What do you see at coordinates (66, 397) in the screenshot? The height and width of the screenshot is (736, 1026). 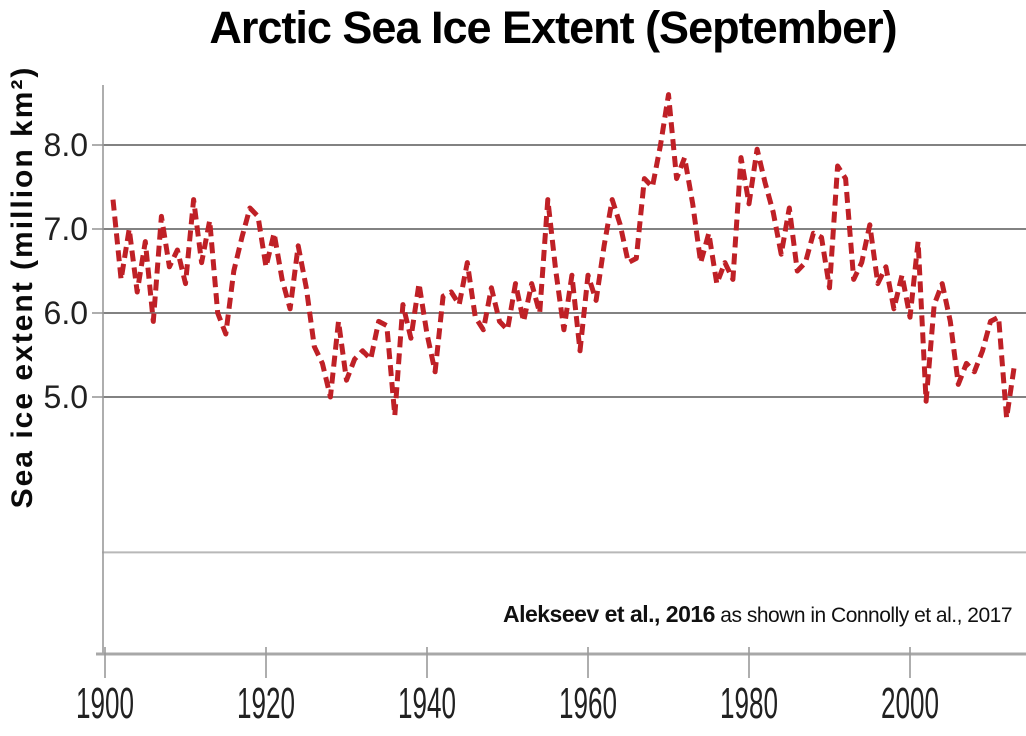 I see `y-tick-label: 5.0` at bounding box center [66, 397].